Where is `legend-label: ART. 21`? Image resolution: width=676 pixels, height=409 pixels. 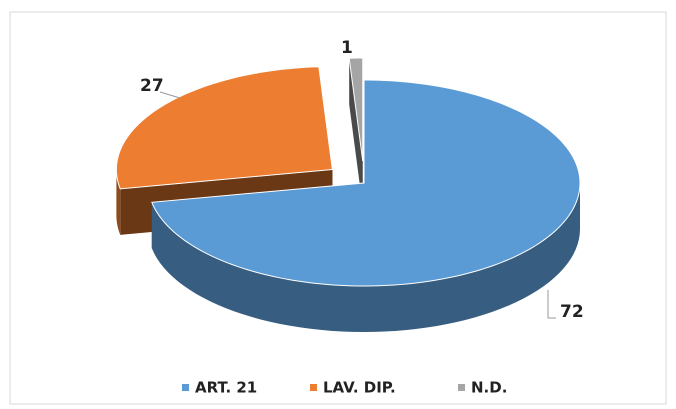 legend-label: ART. 21 is located at coordinates (226, 388).